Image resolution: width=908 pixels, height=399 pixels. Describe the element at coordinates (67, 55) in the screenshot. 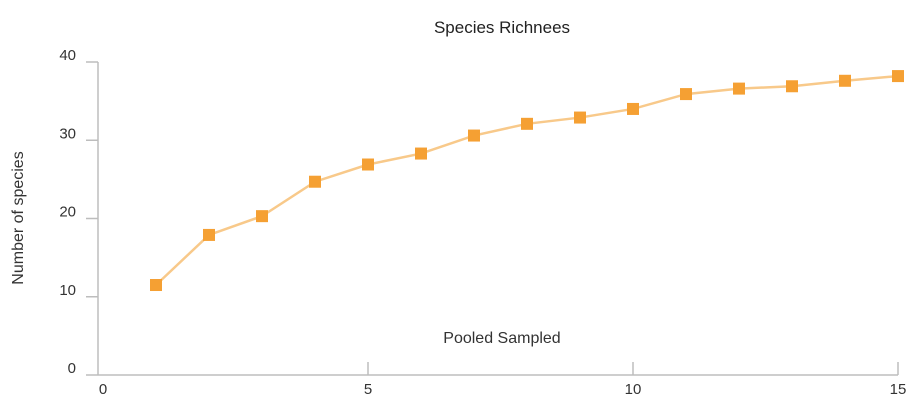

I see `y-tick-label: 40` at that location.